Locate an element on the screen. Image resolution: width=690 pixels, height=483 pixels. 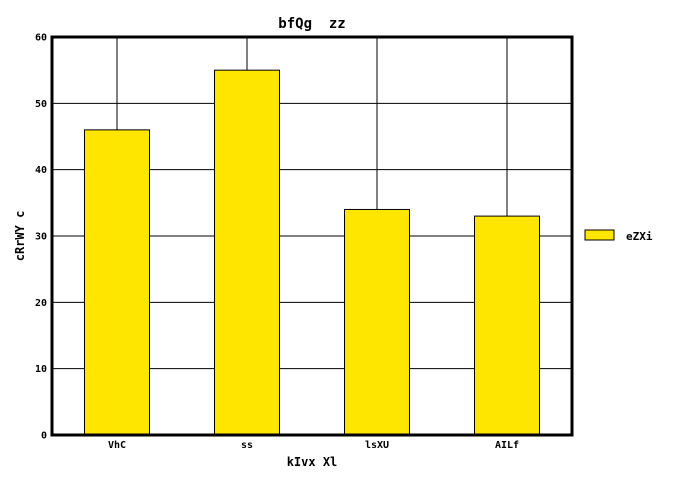
x-tick-label: VhC is located at coordinates (117, 445).